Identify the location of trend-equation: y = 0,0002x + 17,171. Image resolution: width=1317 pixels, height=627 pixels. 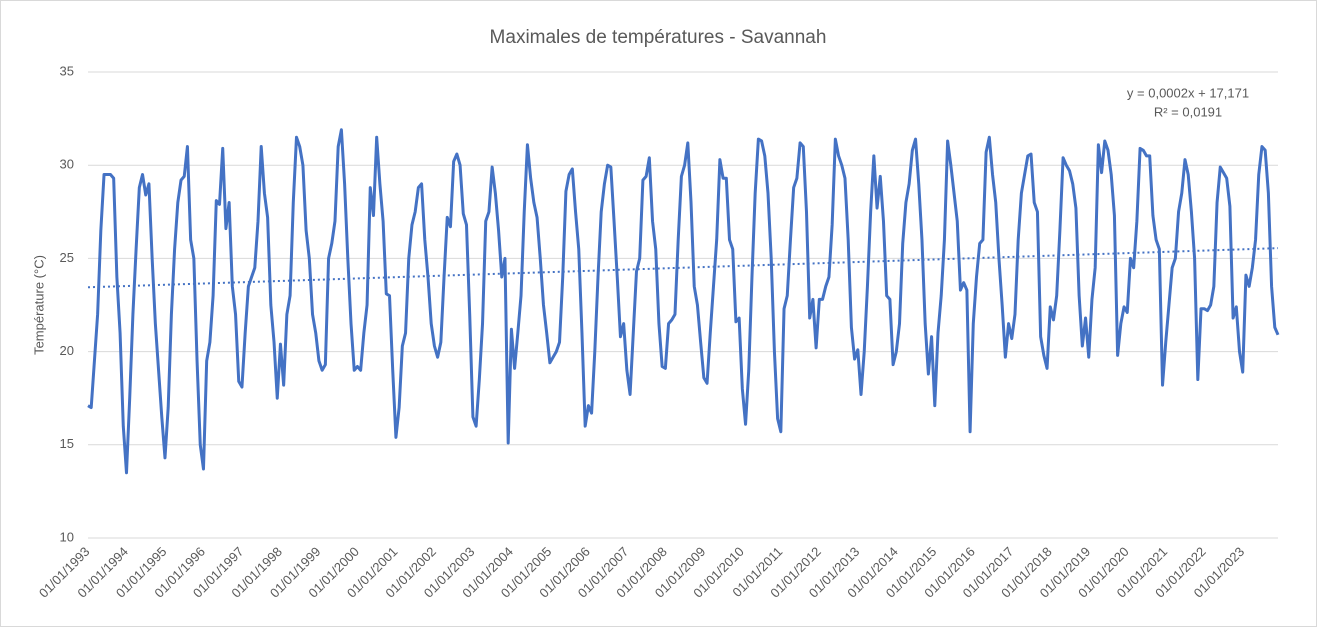
(1188, 92).